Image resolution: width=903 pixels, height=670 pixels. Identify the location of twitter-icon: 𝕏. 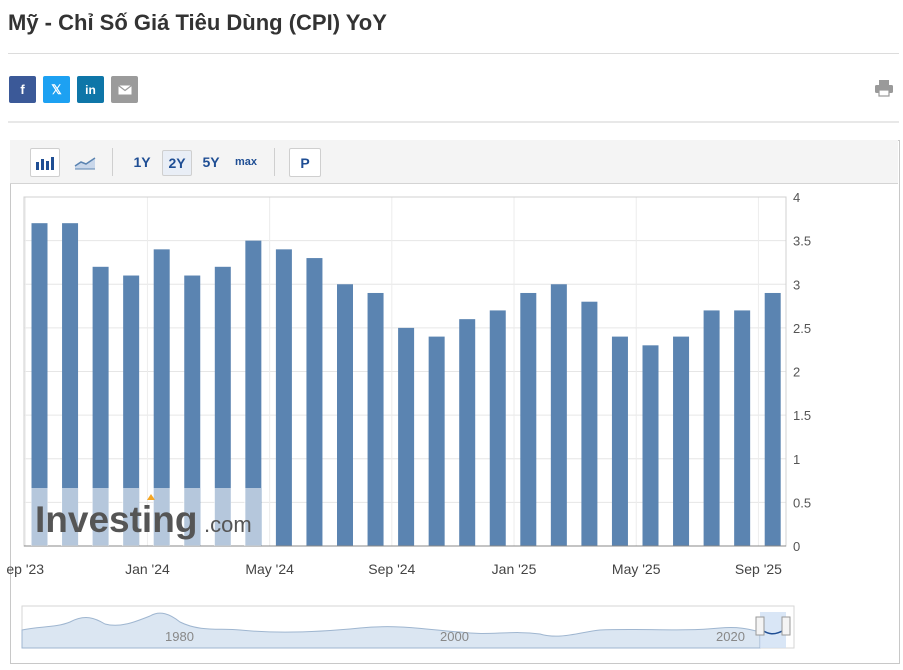
(56, 89).